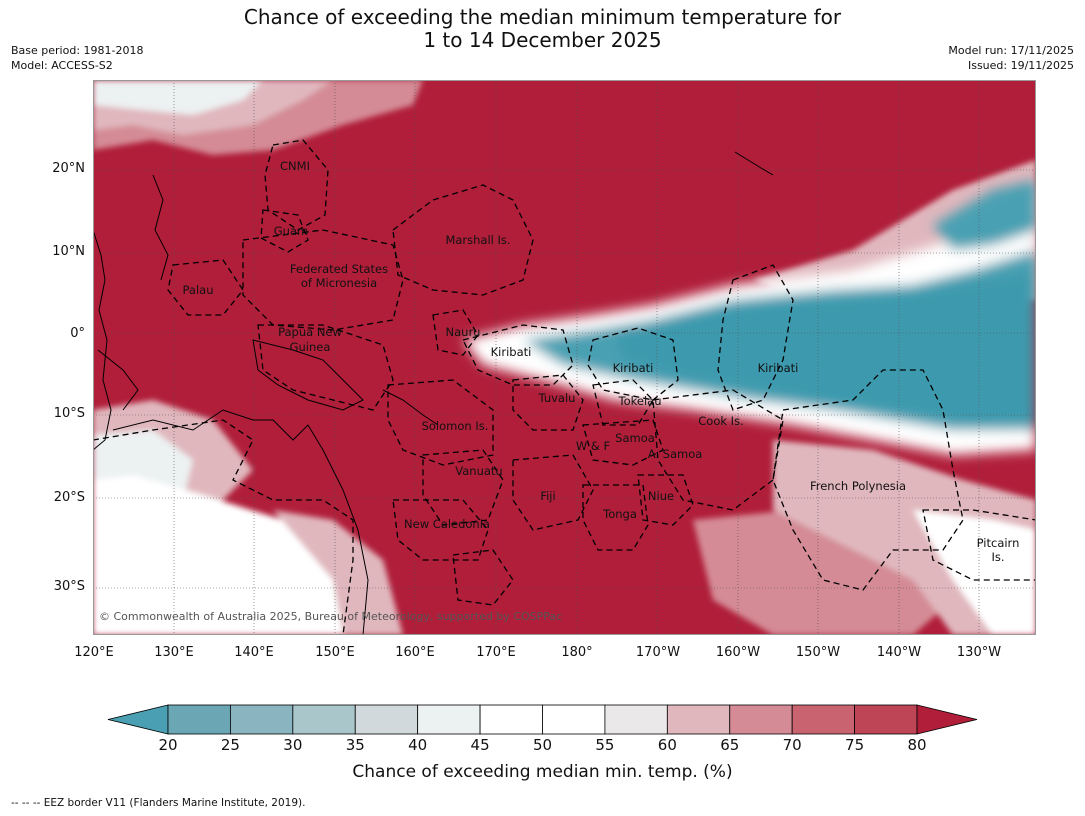 Image resolution: width=1085 pixels, height=816 pixels. I want to click on meta-left: Base period: 1981-2018 Model: ACCESS-S2, so click(77, 58).